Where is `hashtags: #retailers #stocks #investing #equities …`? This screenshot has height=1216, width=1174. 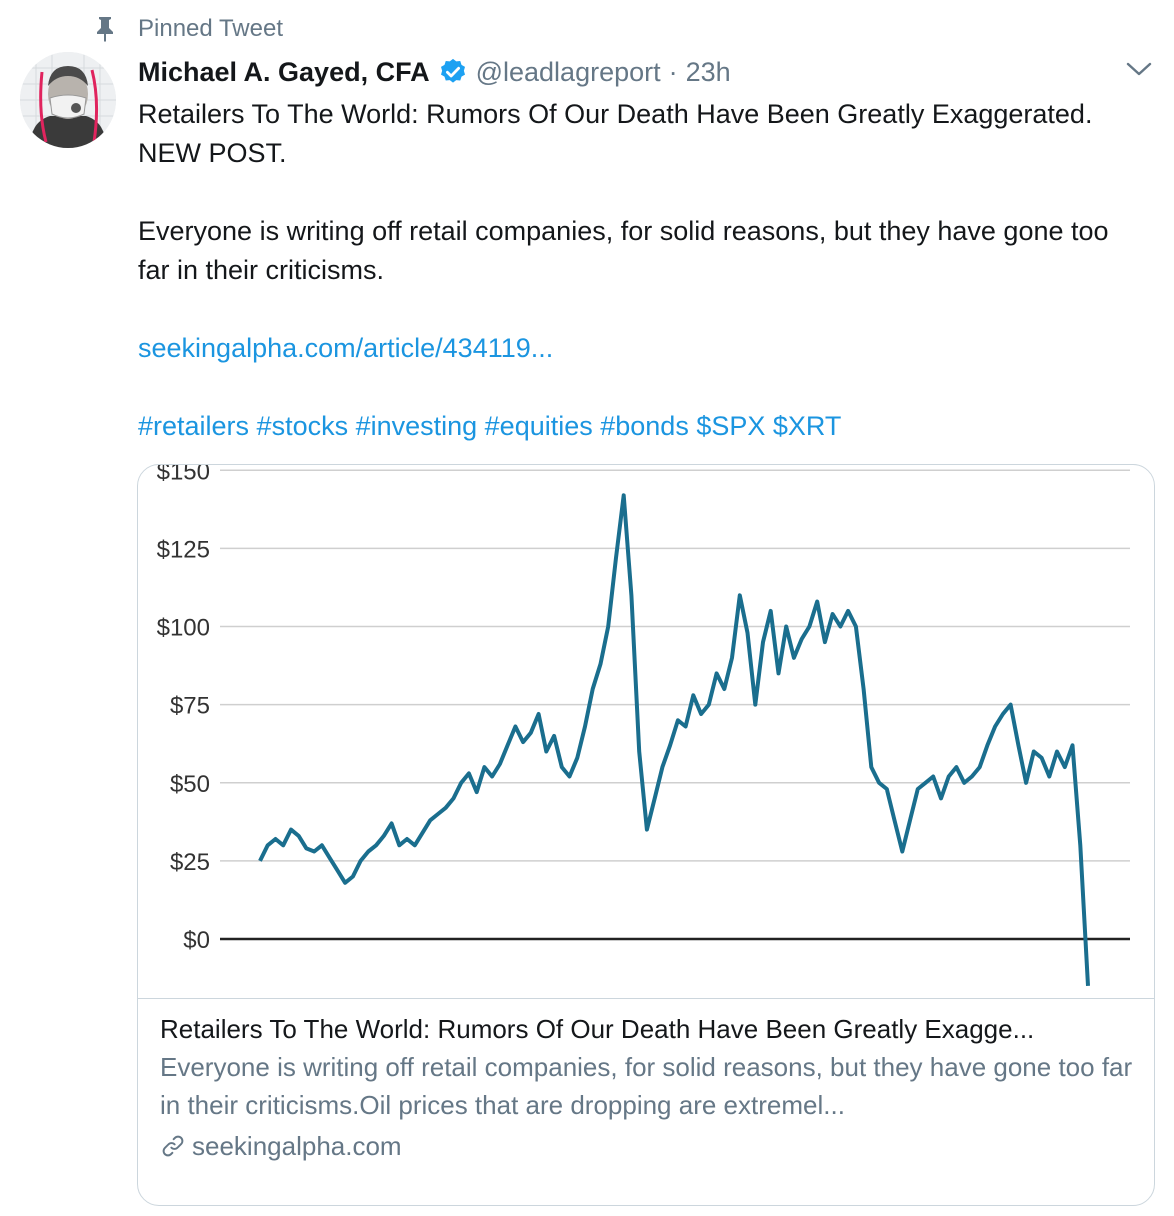
hashtags: #retailers #stocks #investing #equities … is located at coordinates (490, 426).